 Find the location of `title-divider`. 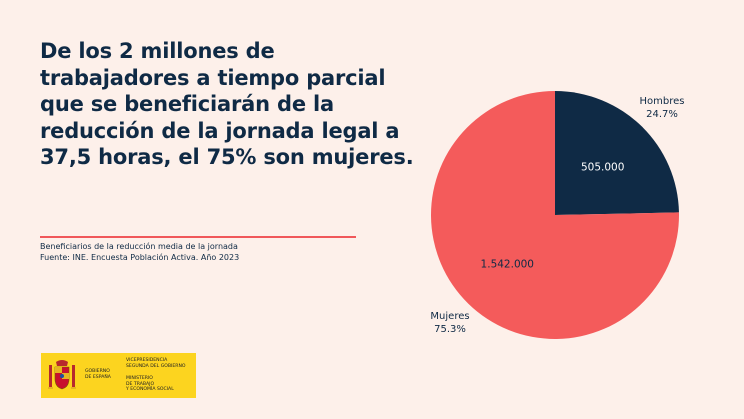

title-divider is located at coordinates (198, 237).